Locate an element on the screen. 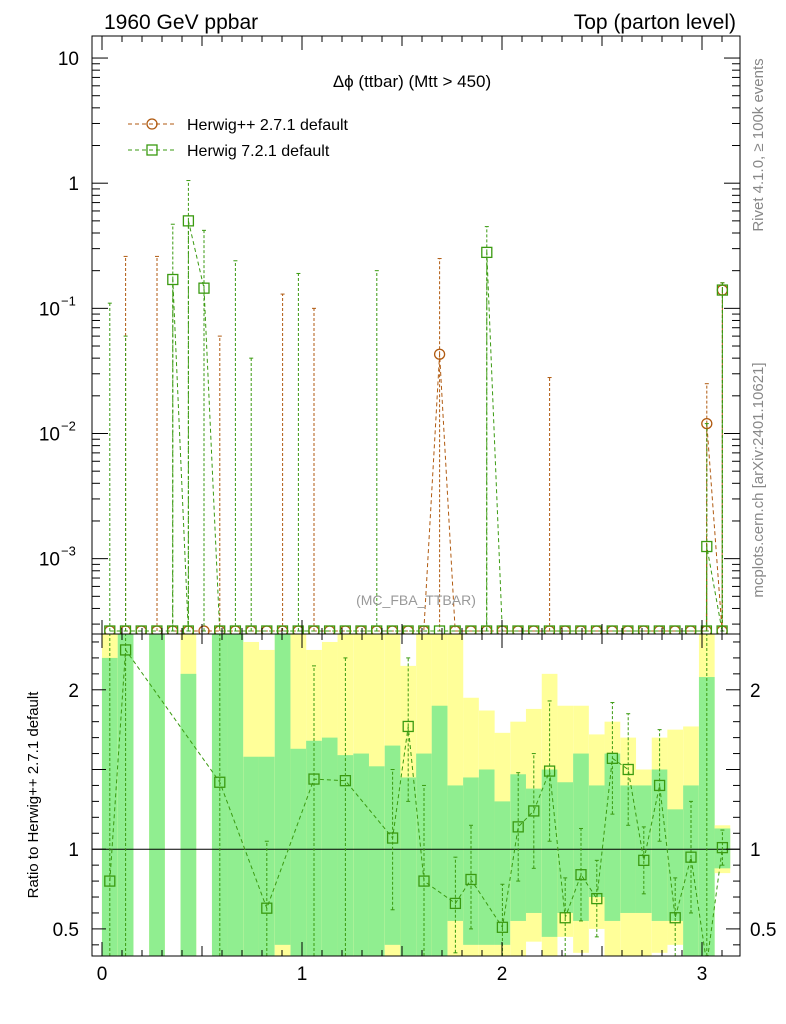 Image resolution: width=786 pixels, height=1024 pixels. ratio-y-tick-label: 0.5 is located at coordinates (66, 930).